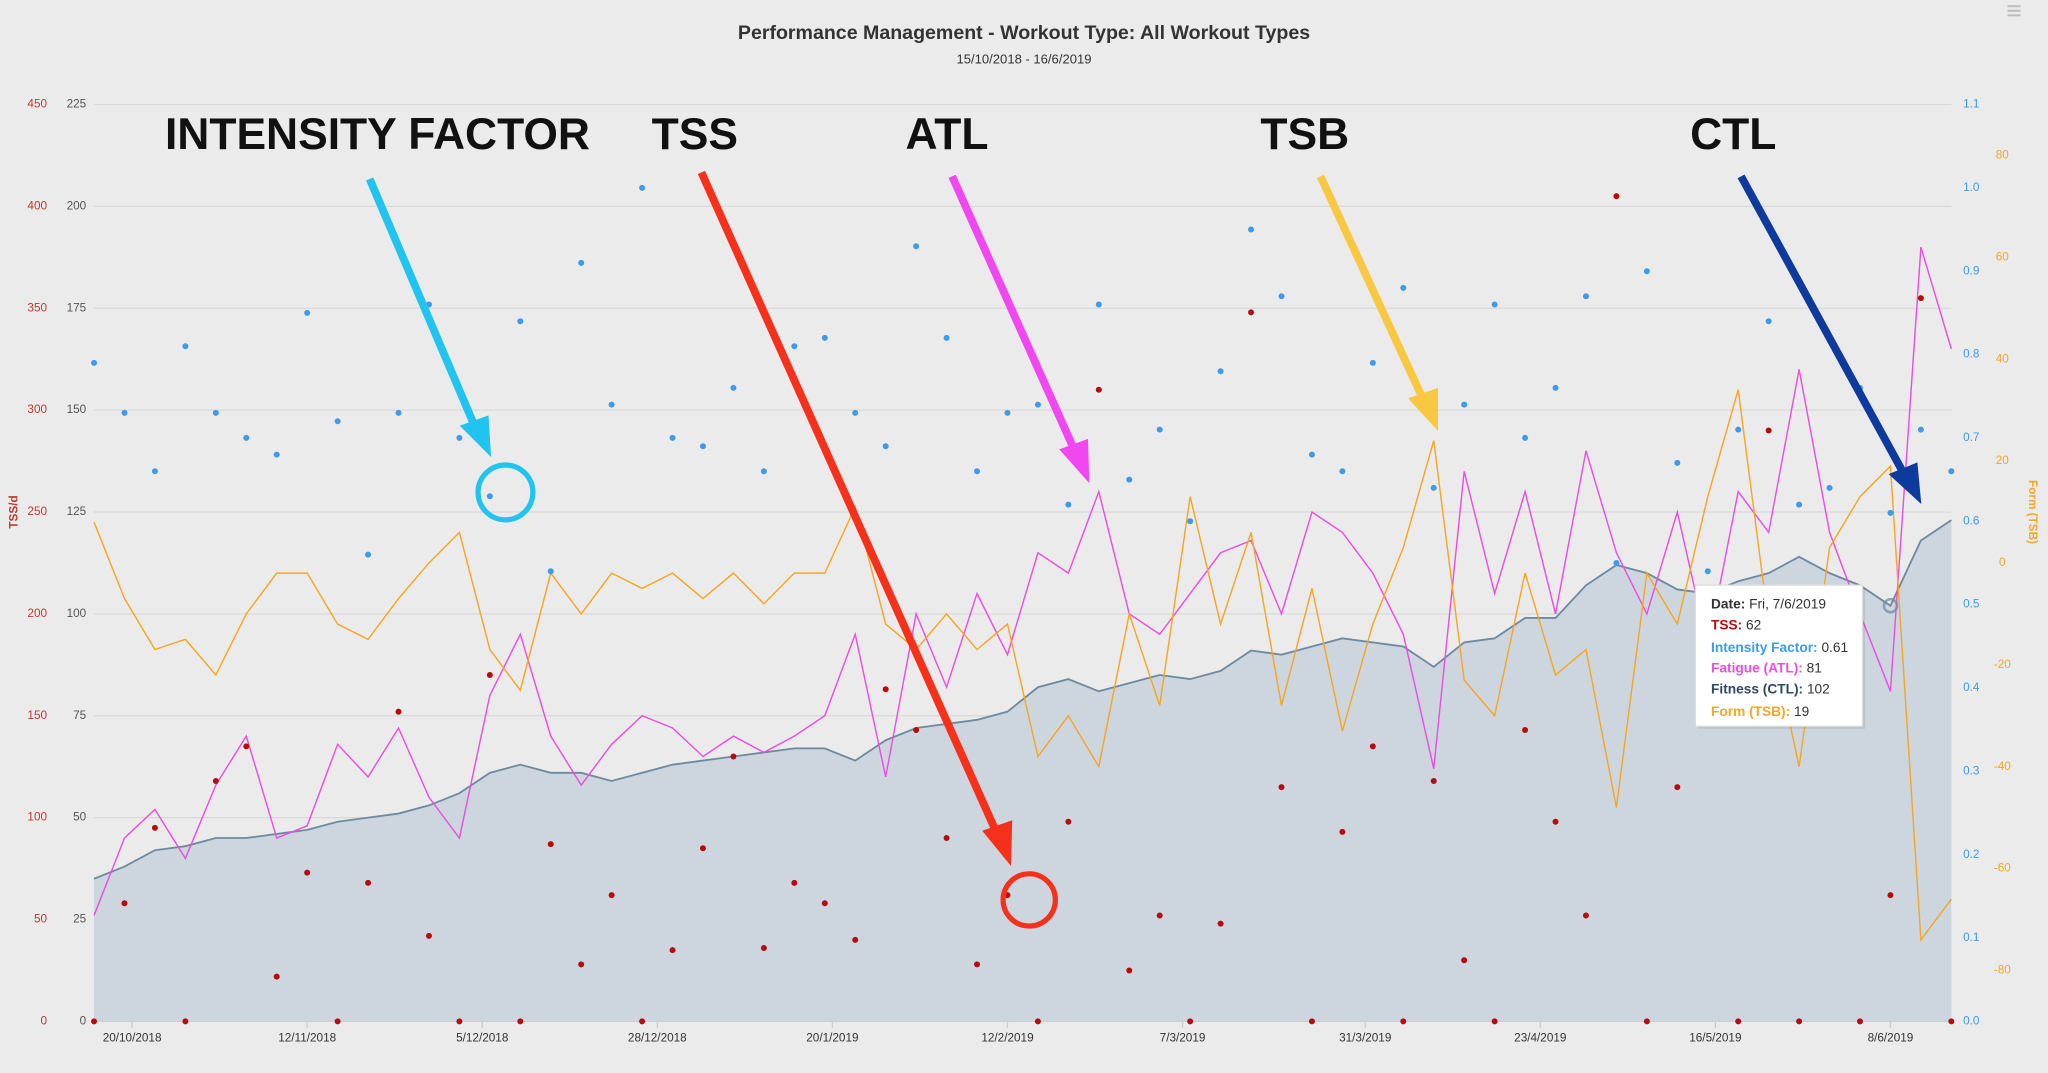 Image resolution: width=2048 pixels, height=1073 pixels. I want to click on y2-tick-label: 75, so click(80, 715).